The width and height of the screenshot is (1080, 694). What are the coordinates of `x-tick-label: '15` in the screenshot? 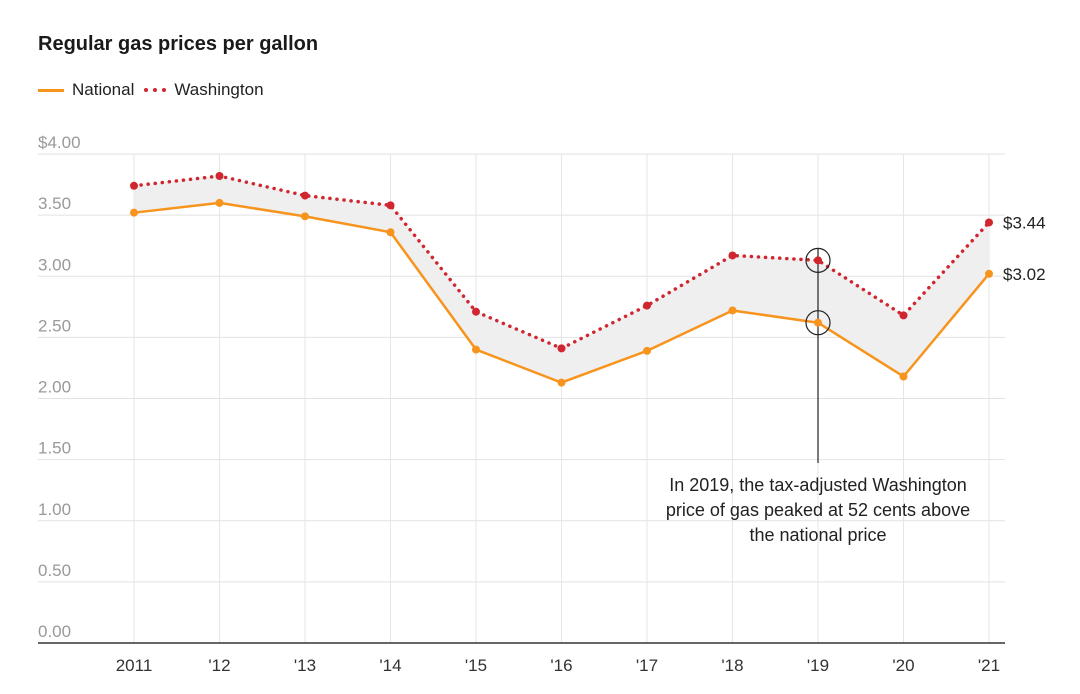 It's located at (476, 665).